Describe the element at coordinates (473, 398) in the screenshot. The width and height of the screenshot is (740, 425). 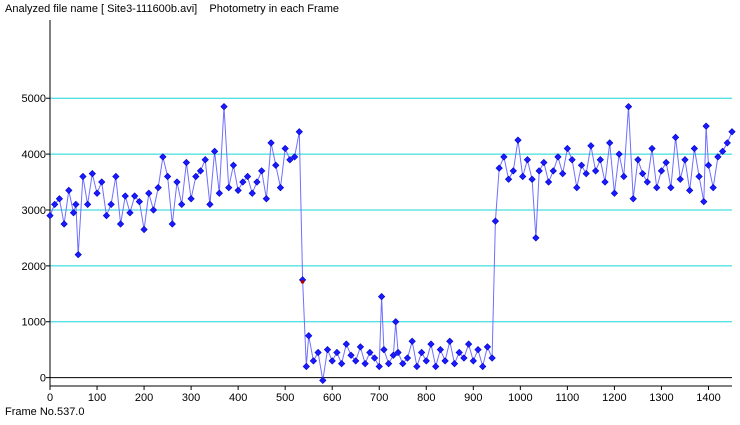
I see `x-tick-label: 900` at that location.